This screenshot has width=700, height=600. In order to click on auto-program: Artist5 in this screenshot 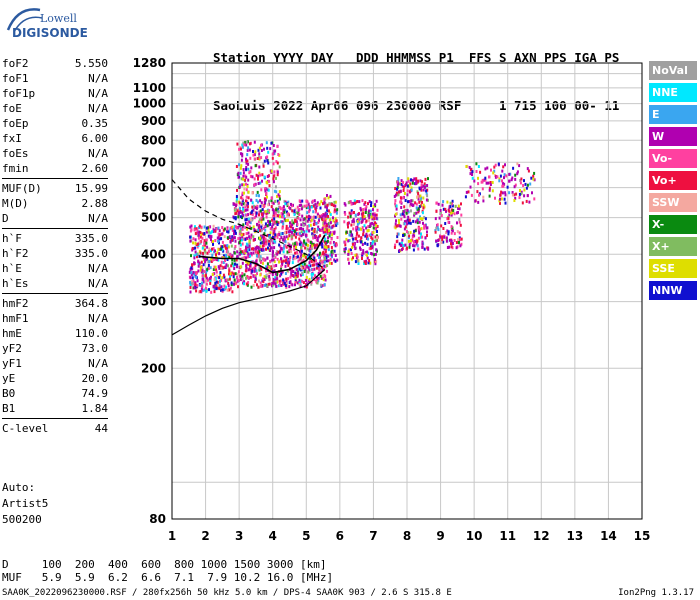, I will do `click(25, 503)`.